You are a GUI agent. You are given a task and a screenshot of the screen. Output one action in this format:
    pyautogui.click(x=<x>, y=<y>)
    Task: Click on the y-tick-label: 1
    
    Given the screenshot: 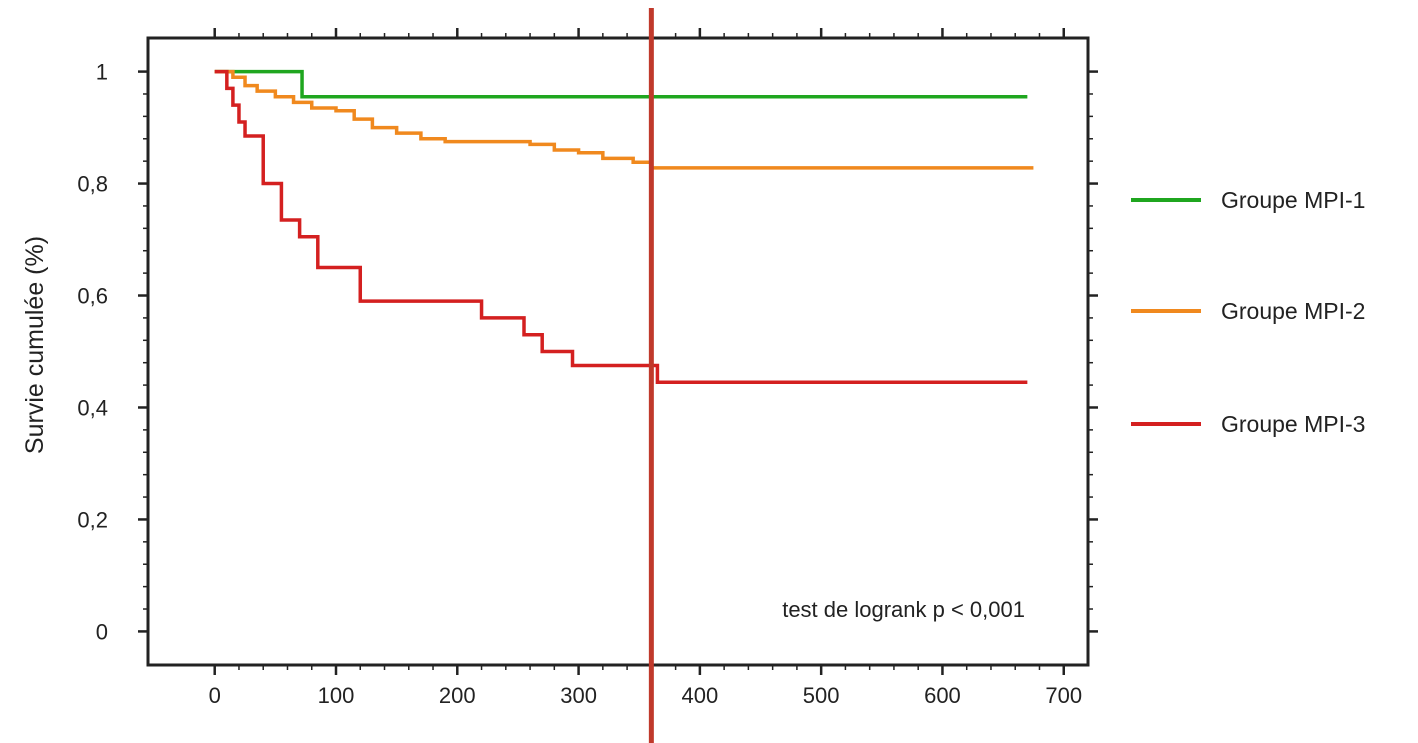 What is the action you would take?
    pyautogui.click(x=102, y=72)
    